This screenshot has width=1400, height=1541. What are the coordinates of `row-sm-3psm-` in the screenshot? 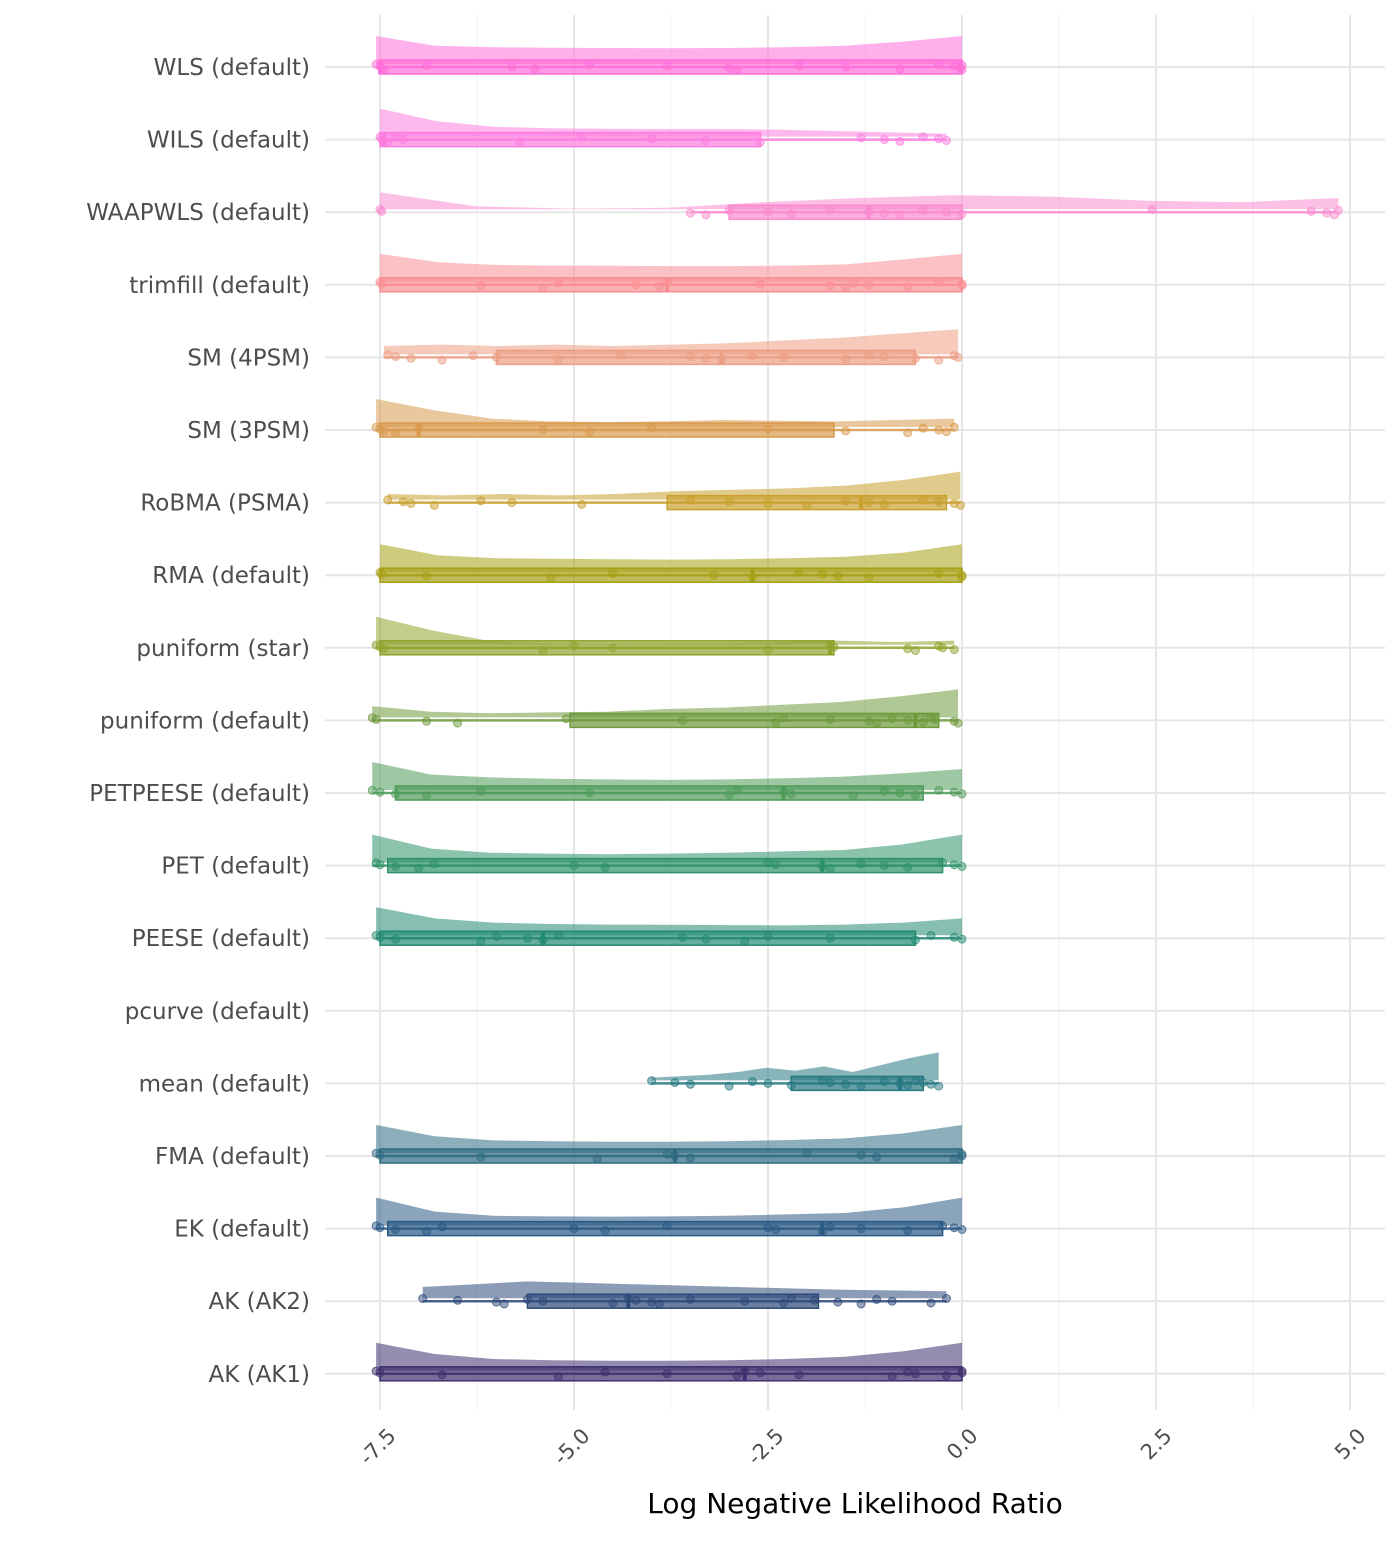 It's located at (665, 418).